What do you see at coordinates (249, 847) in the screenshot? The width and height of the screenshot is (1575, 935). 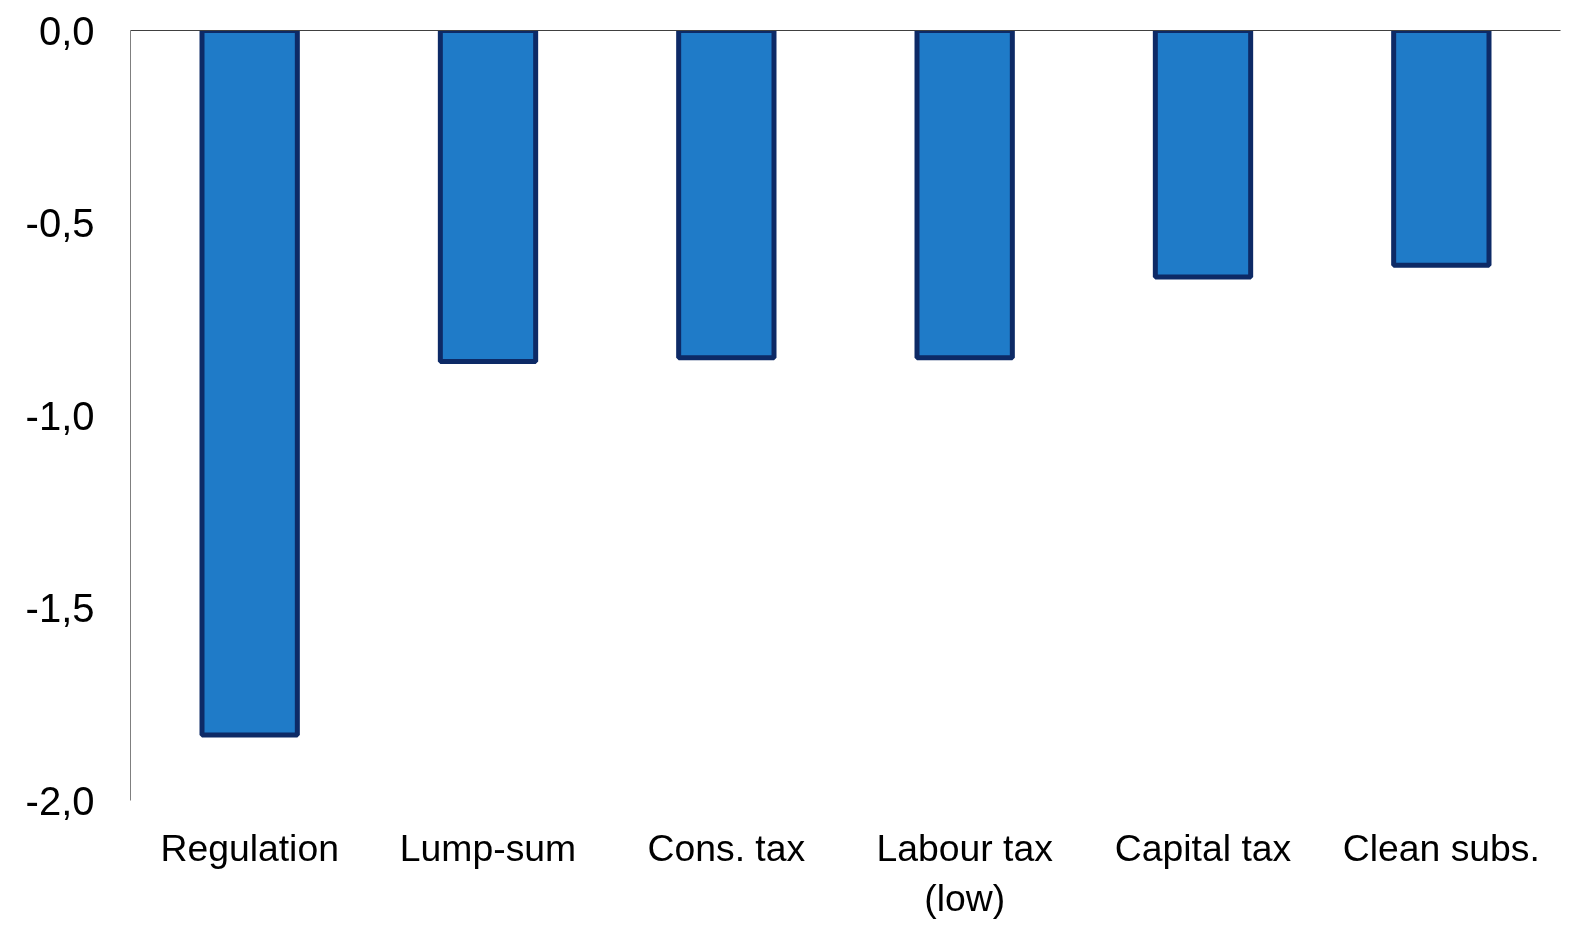 I see `x-tick-label: Regulation` at bounding box center [249, 847].